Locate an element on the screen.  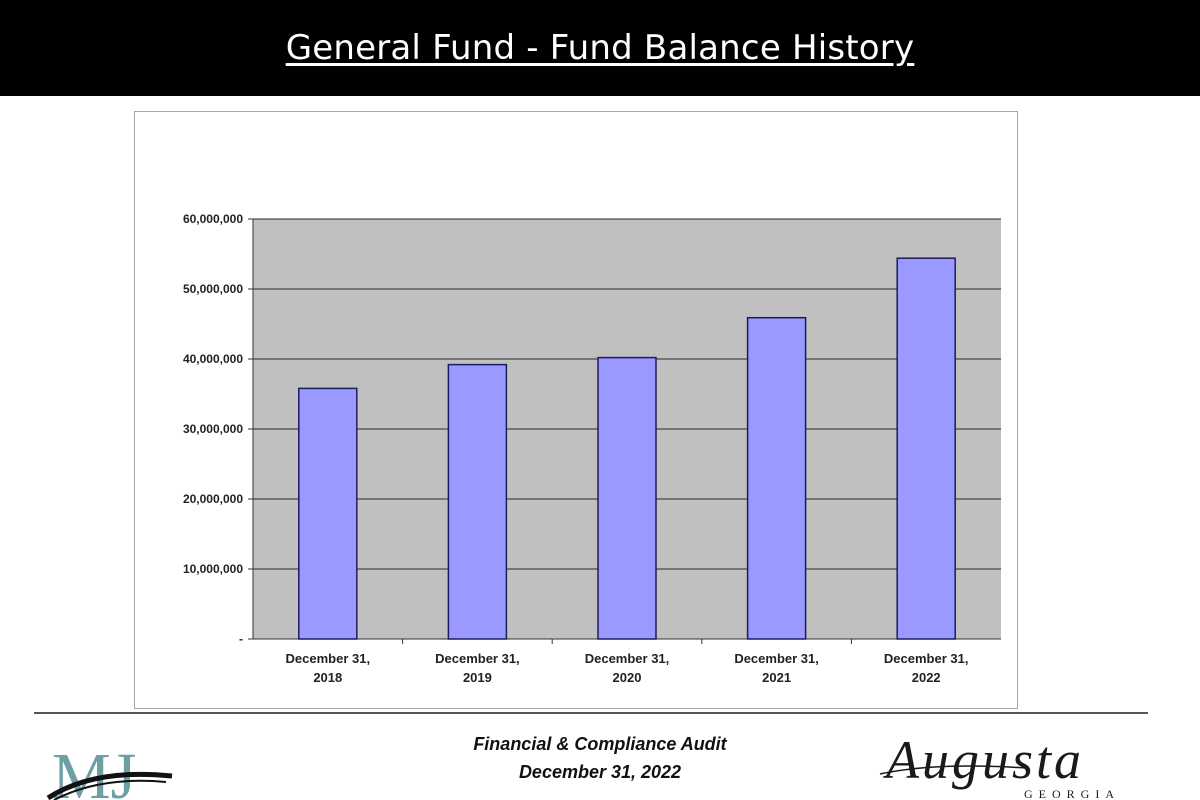
firm-logo-icon: MJ is located at coordinates (109, 770).